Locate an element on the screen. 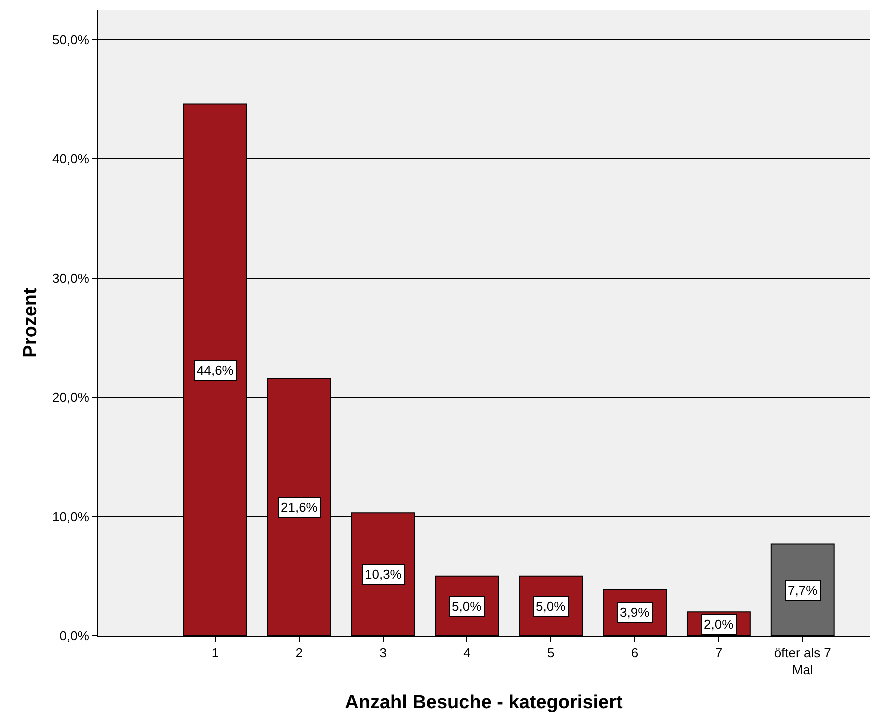 The image size is (881, 718). y-tick-label: 40,0% is located at coordinates (71, 159).